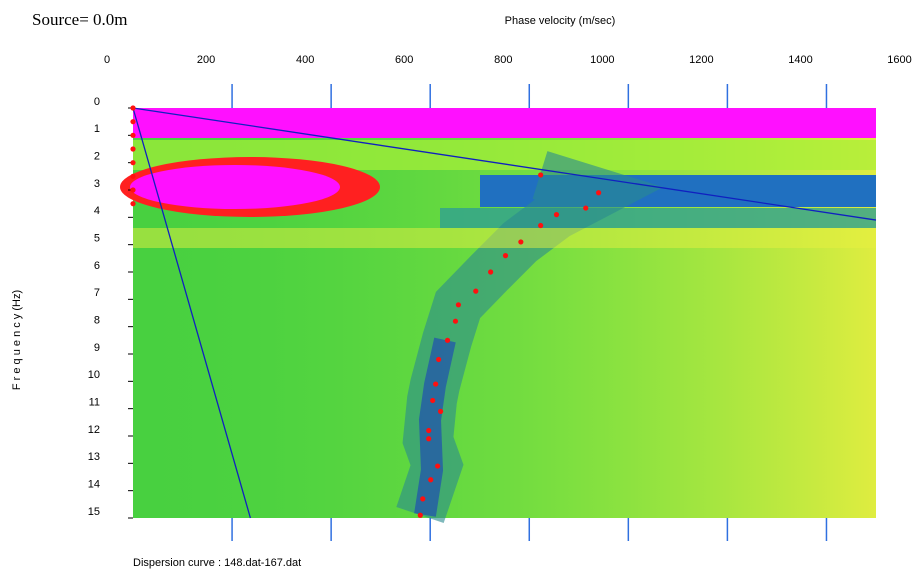 The width and height of the screenshot is (916, 578). What do you see at coordinates (560, 21) in the screenshot?
I see `x-axis-label: Phase velocity (m/sec)` at bounding box center [560, 21].